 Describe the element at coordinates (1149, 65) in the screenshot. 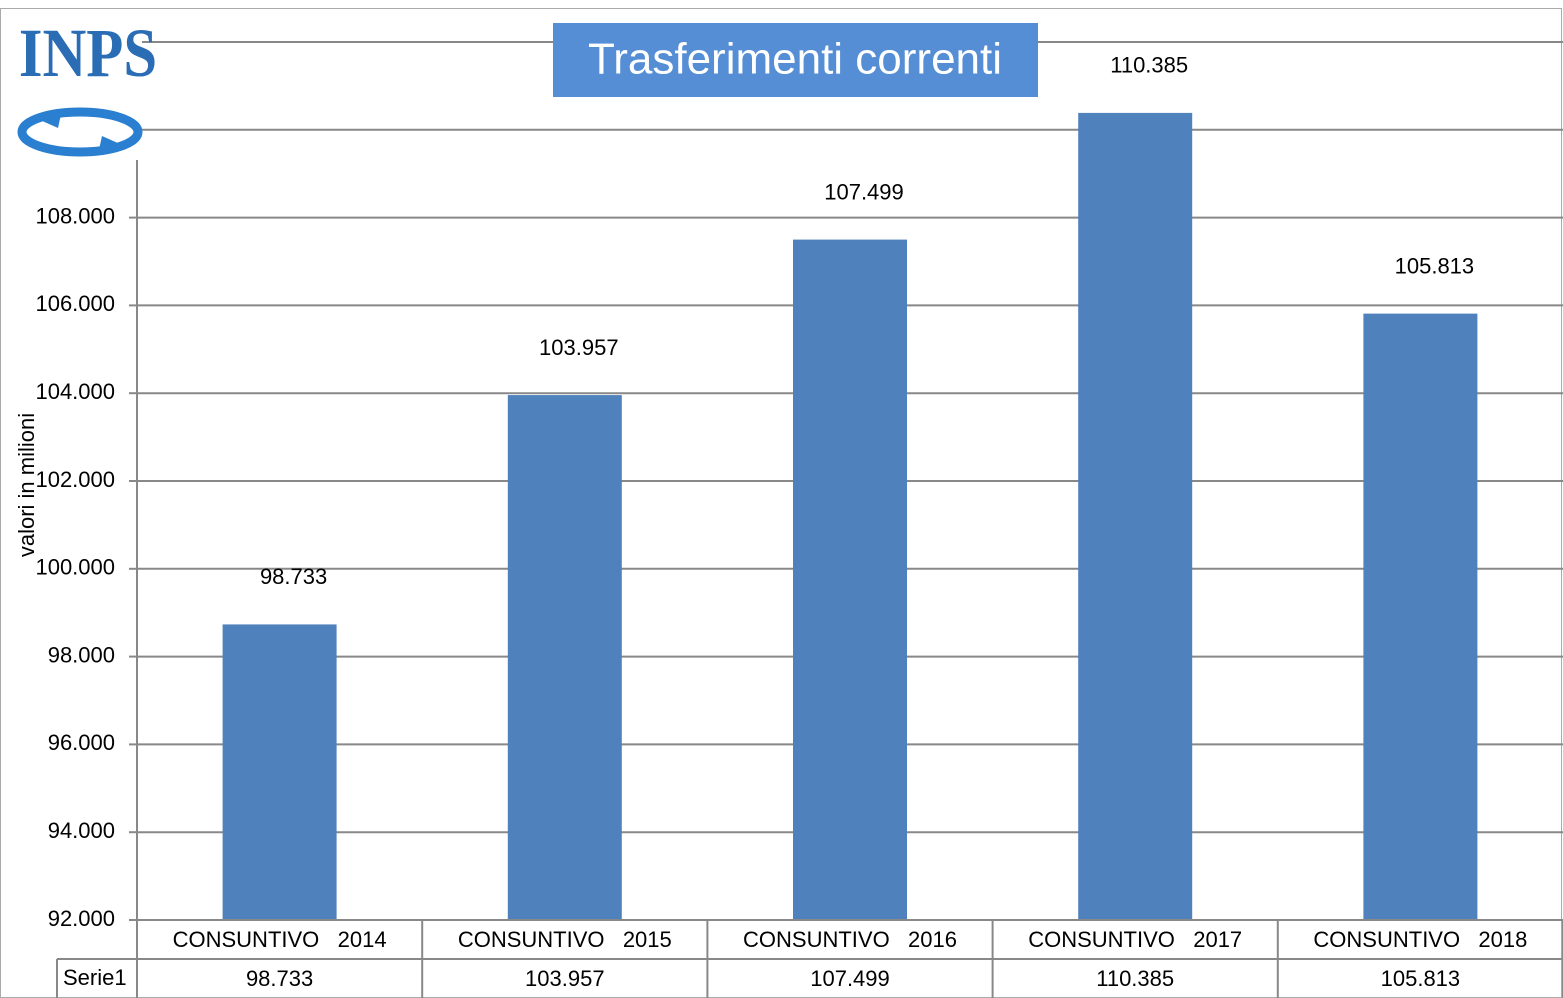

I see `data-label: 110.385` at that location.